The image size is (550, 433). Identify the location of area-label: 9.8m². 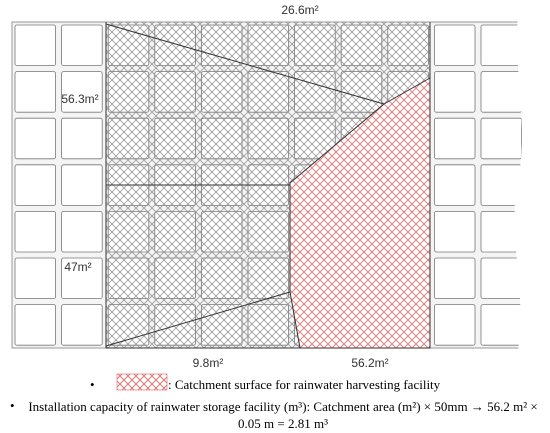
(208, 363).